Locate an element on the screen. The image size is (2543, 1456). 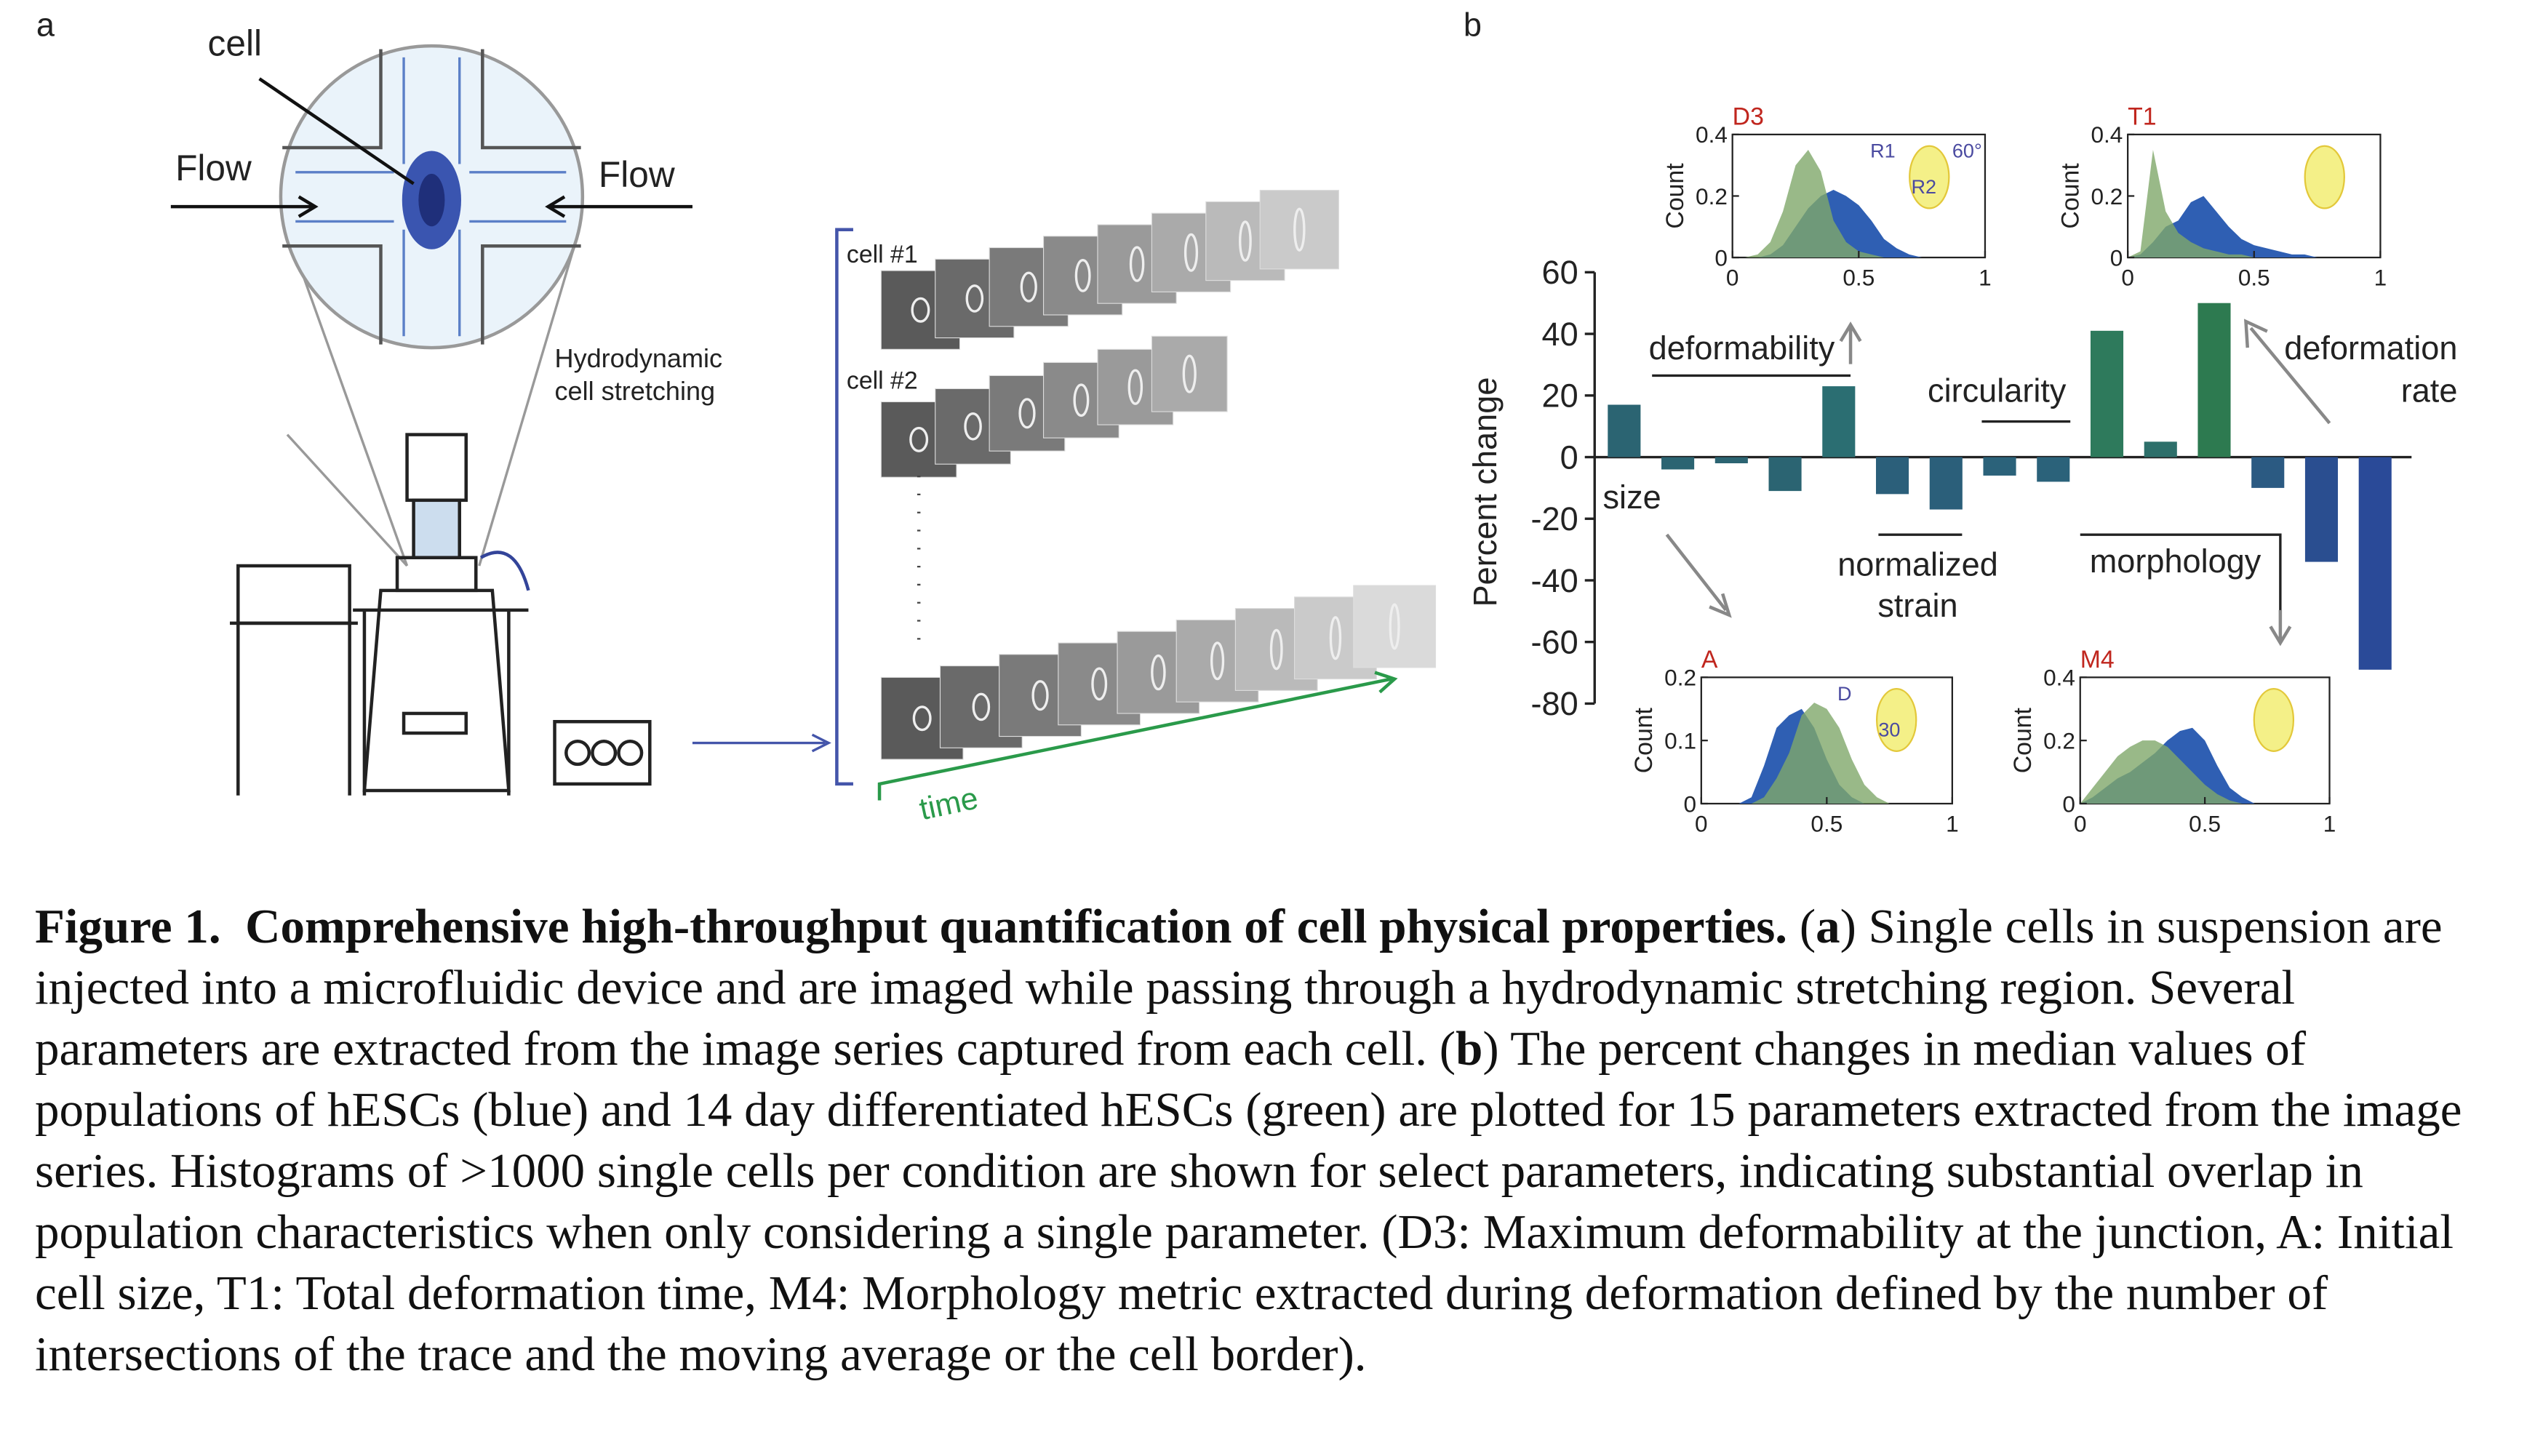
caption-text: ( is located at coordinates (1801, 926).